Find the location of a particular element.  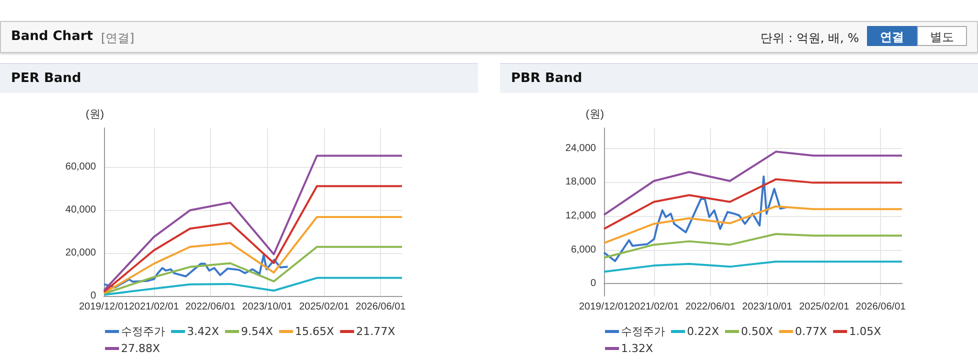

legend-label: 15.65X is located at coordinates (315, 331).